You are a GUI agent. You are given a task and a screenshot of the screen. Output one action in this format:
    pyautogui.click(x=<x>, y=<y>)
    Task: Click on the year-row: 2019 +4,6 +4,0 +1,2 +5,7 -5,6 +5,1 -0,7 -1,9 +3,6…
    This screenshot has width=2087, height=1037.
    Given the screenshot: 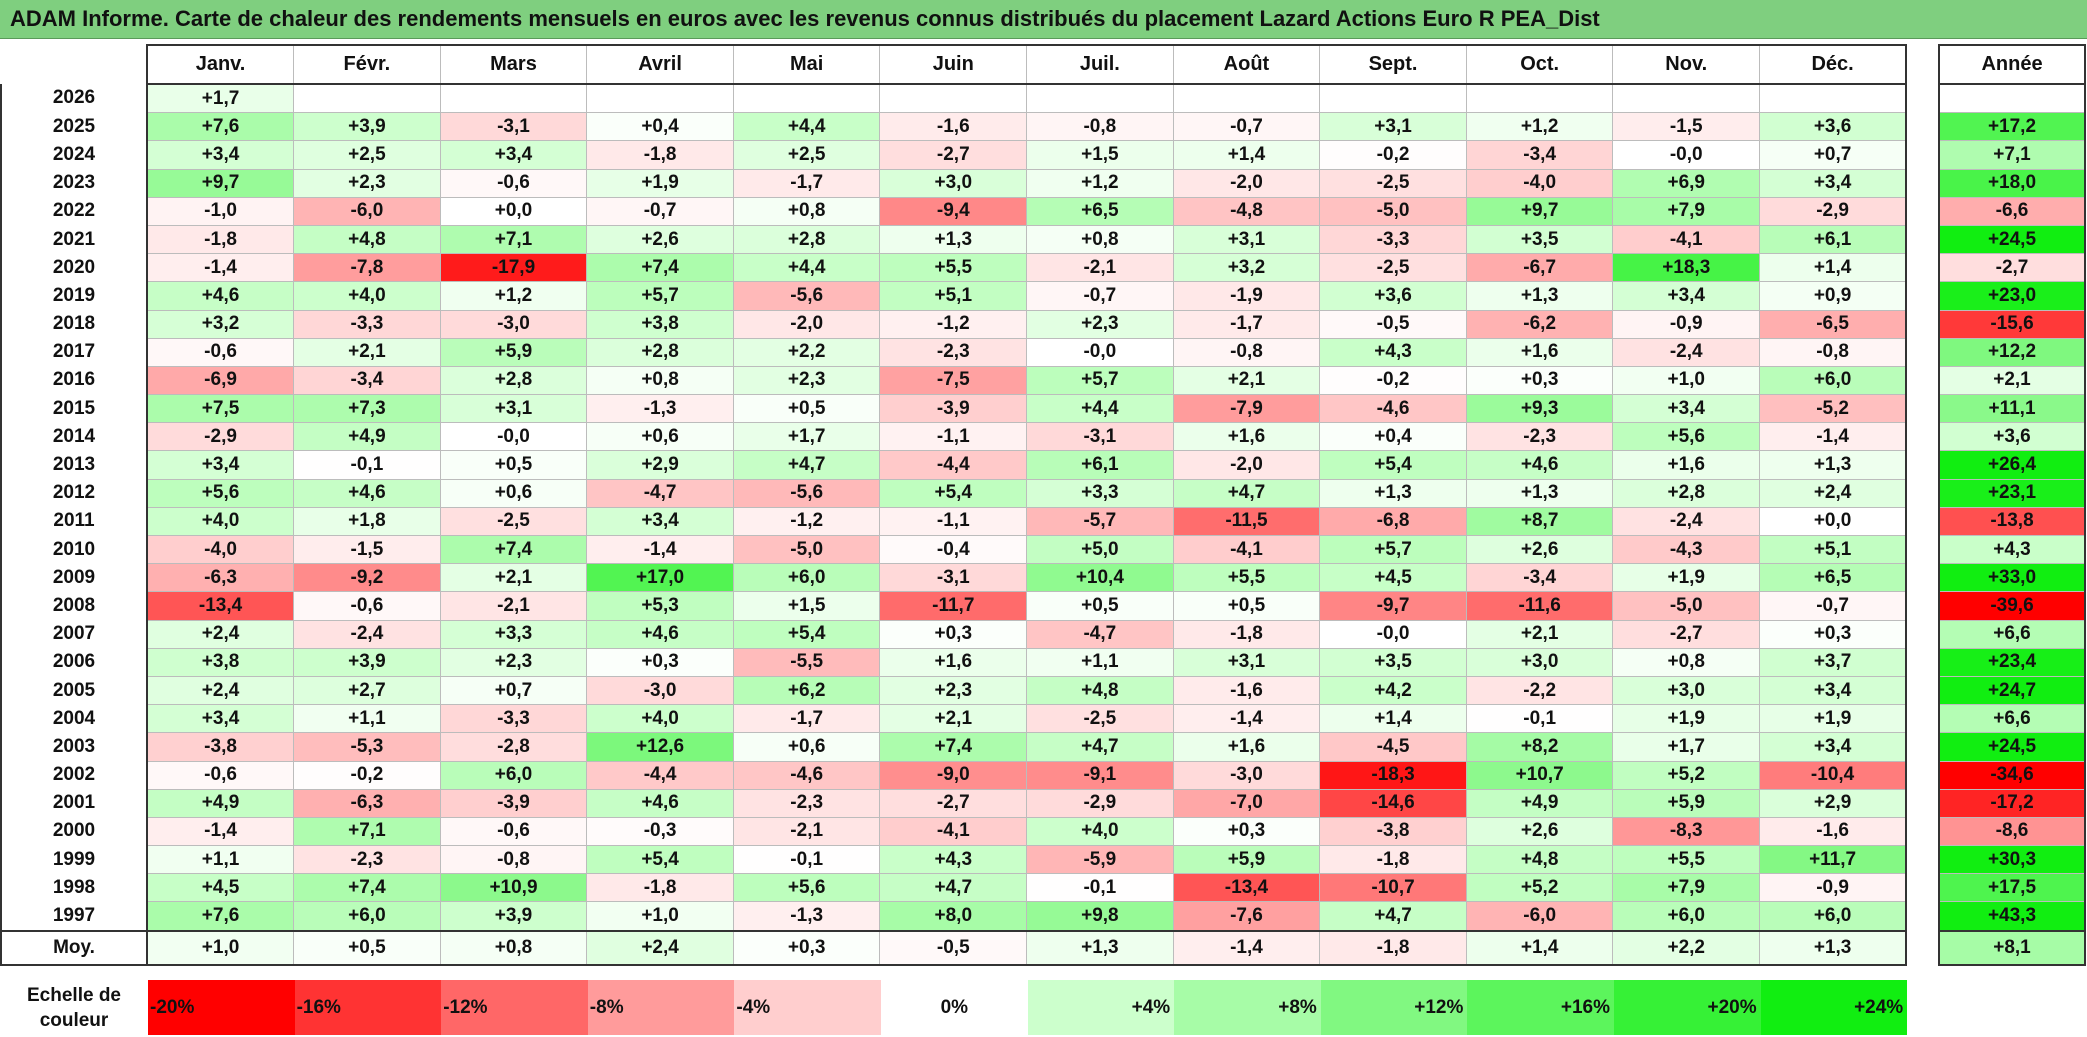 What is the action you would take?
    pyautogui.click(x=954, y=296)
    